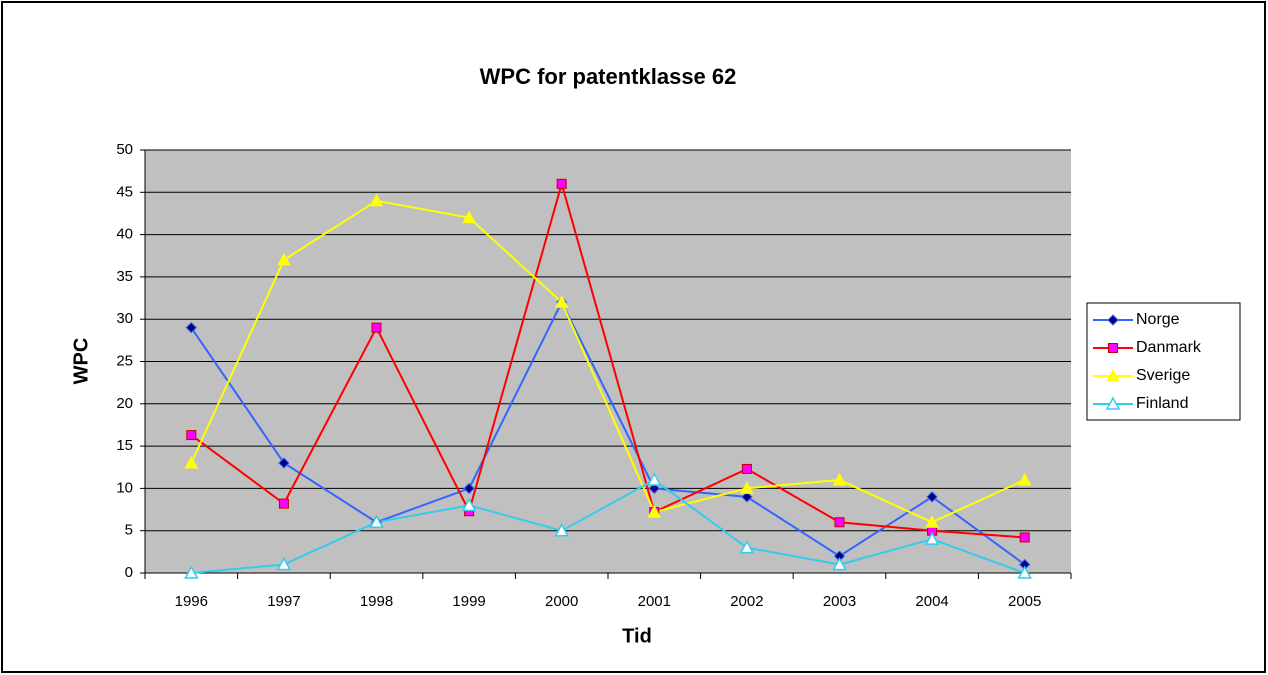  Describe the element at coordinates (608, 76) in the screenshot. I see `chart-title: WPC for patentklasse 62` at that location.